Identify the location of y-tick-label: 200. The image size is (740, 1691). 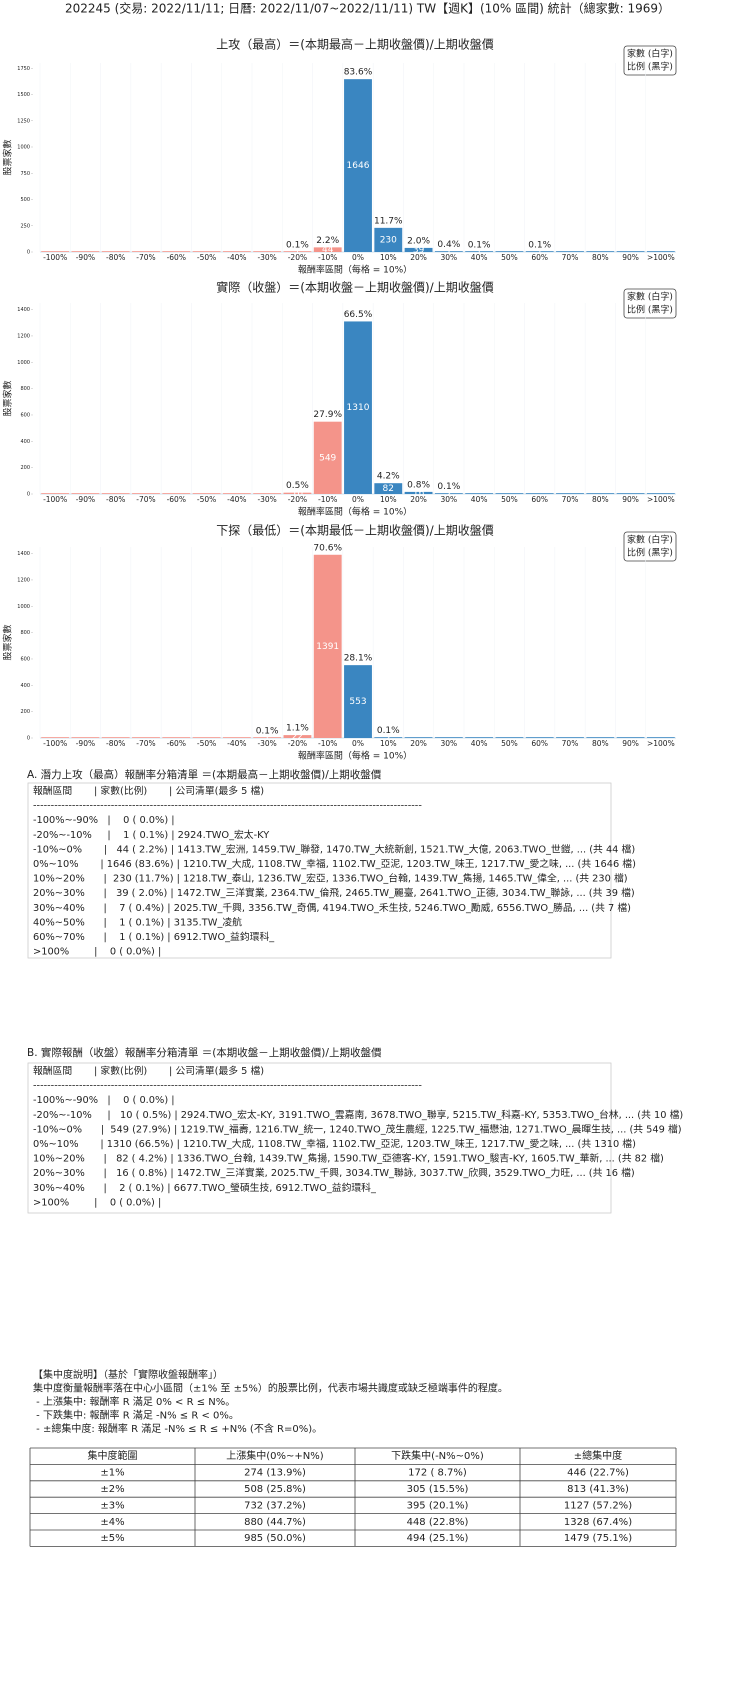
(25, 712).